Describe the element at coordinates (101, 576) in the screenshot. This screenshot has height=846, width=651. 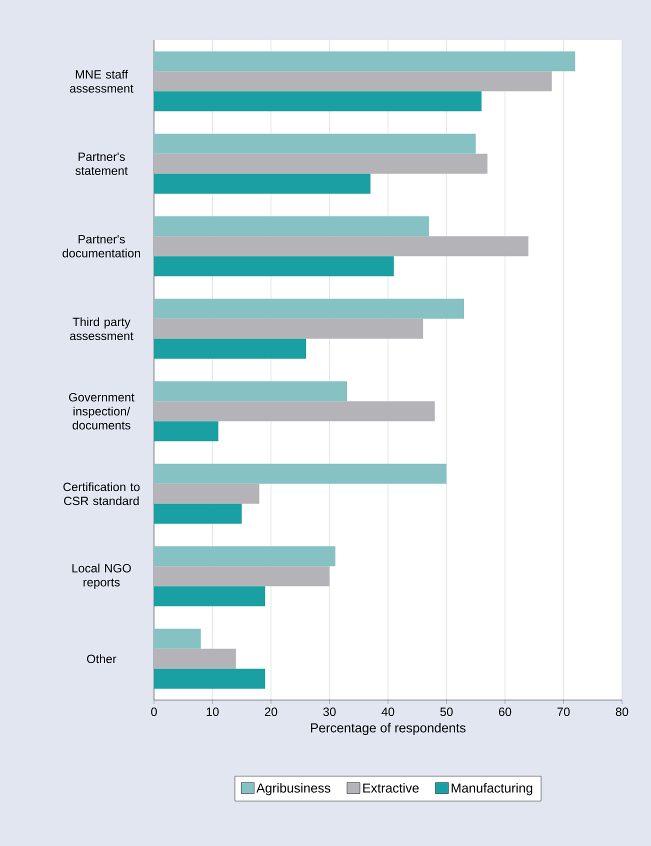
I see `y-tick-label: Local NGO reports` at that location.